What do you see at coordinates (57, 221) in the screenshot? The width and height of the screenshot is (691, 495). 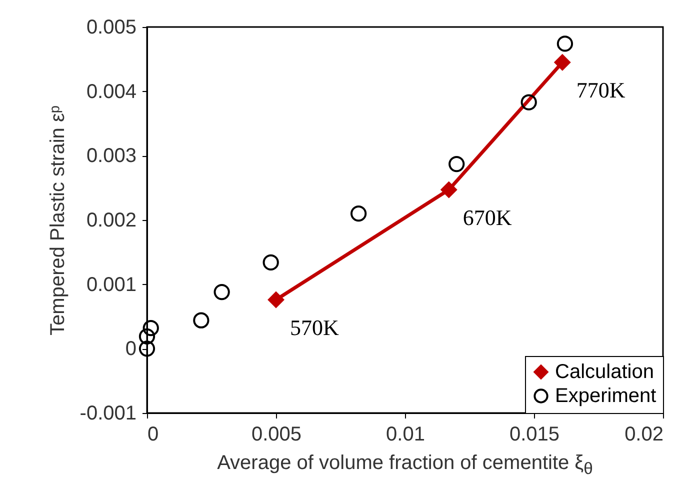 I see `y-axis-title: Tempered Plastic strain εᵖ` at bounding box center [57, 221].